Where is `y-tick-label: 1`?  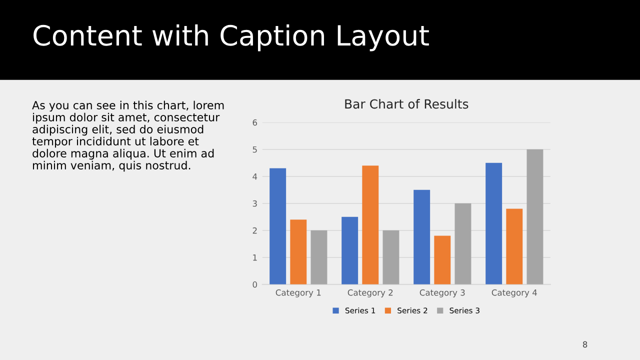
y-tick-label: 1 is located at coordinates (255, 257).